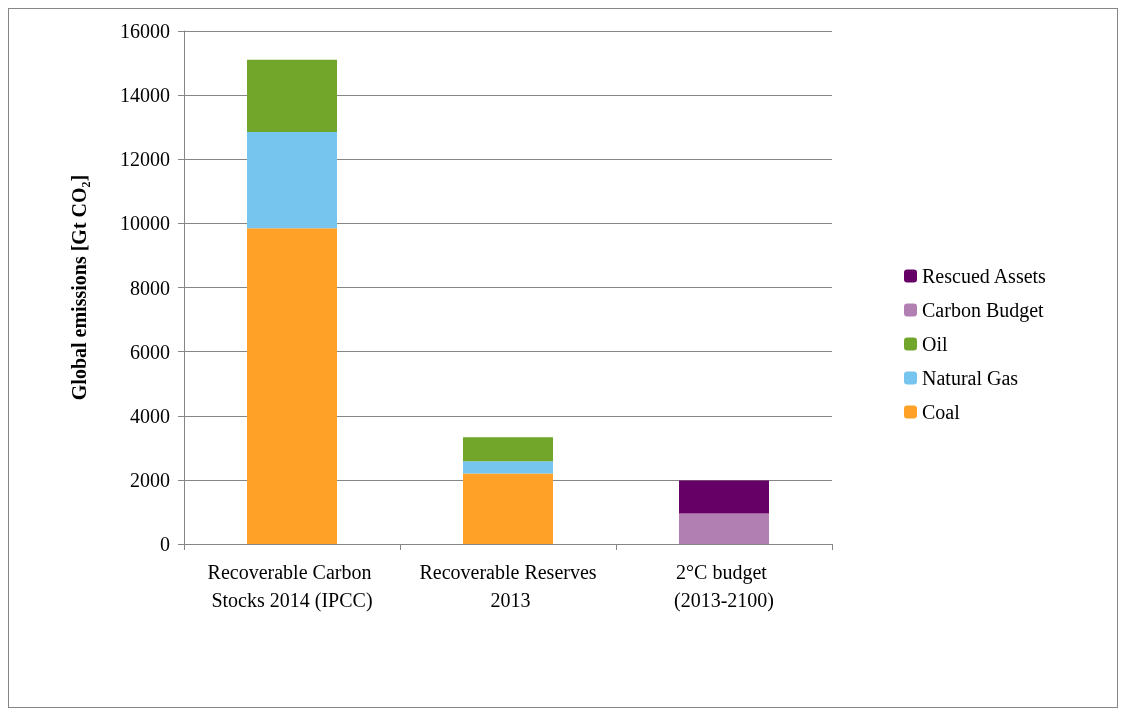 The width and height of the screenshot is (1130, 713). Describe the element at coordinates (150, 351) in the screenshot. I see `y-tick-label: 6000` at that location.